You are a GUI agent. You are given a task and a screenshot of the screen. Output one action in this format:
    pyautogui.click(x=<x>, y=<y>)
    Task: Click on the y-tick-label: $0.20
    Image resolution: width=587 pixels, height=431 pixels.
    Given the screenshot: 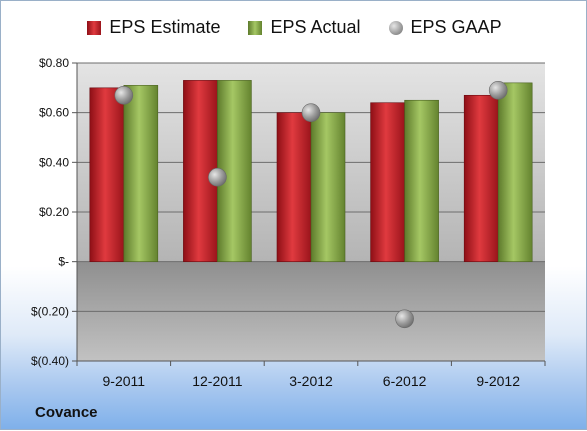 What is the action you would take?
    pyautogui.click(x=54, y=212)
    